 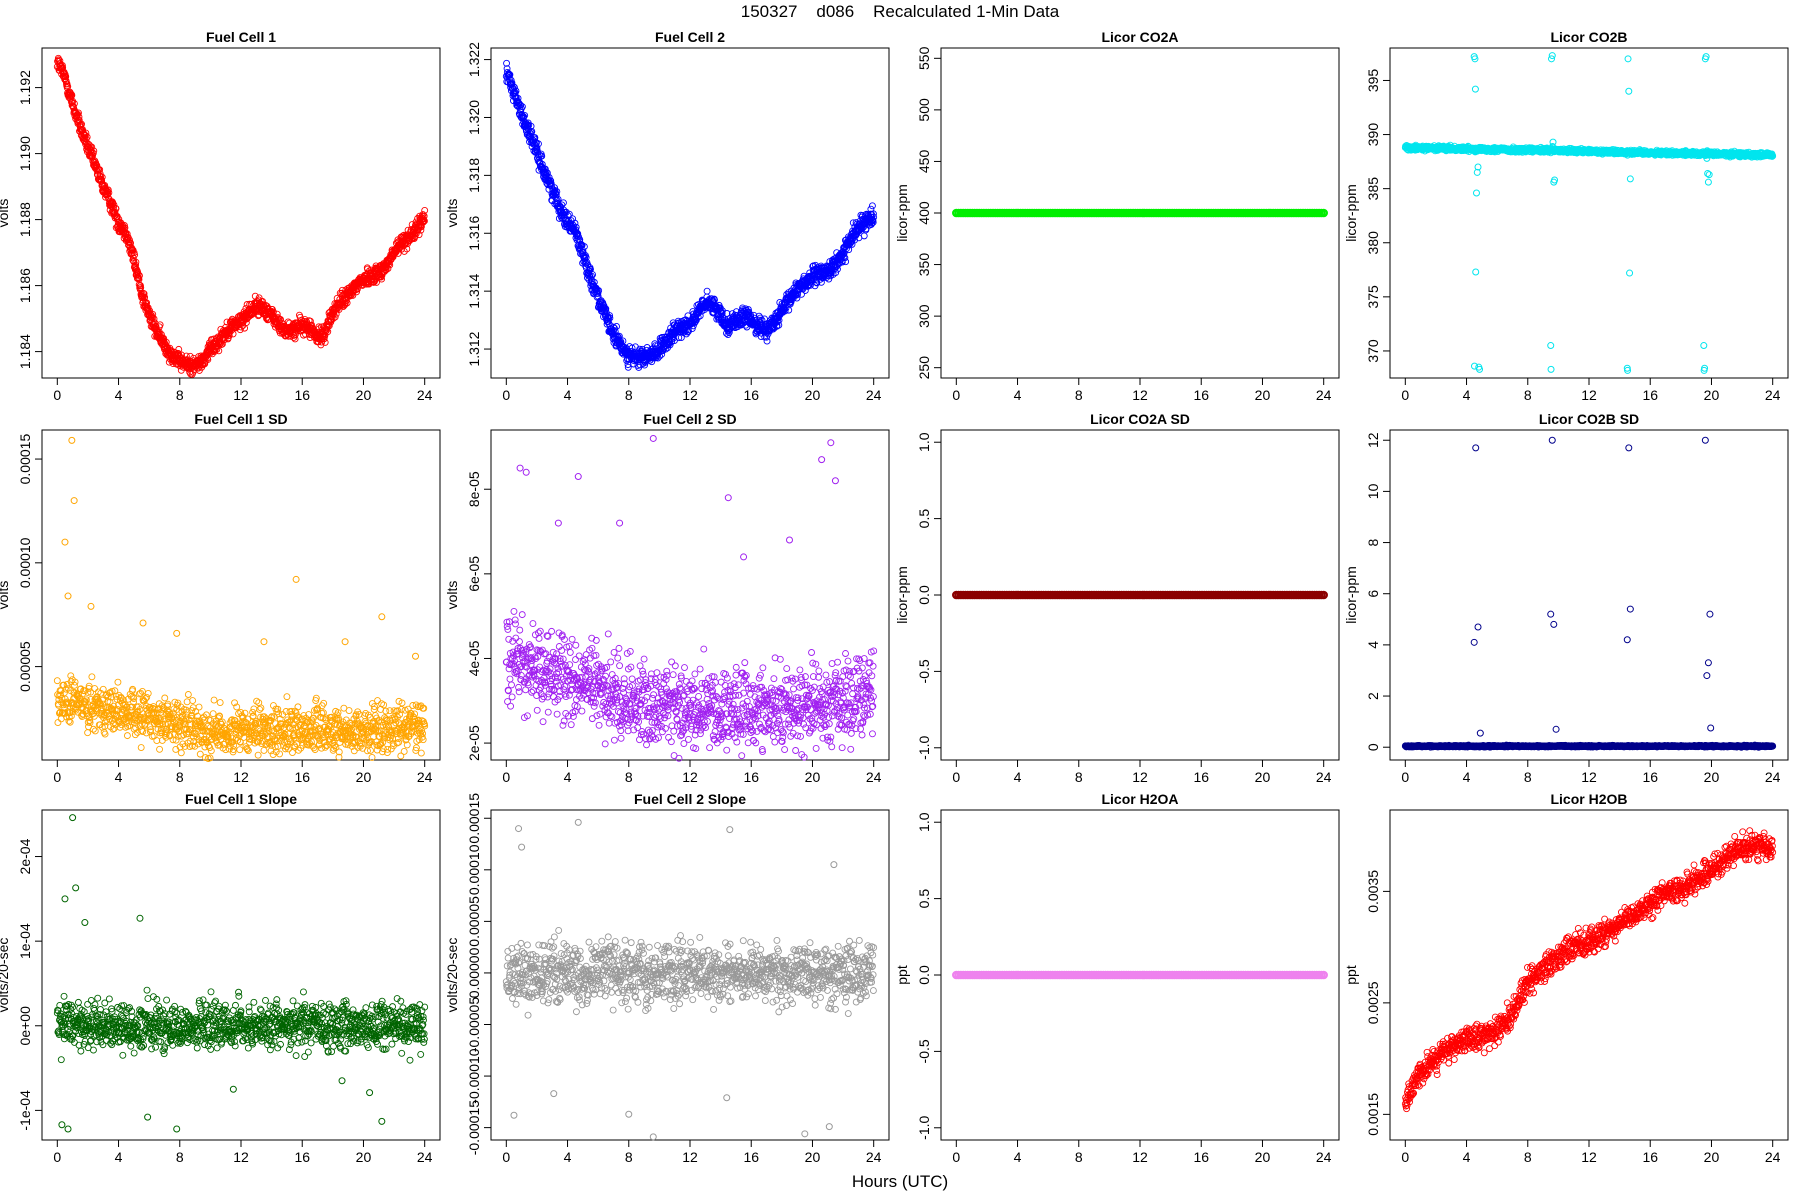 What do you see at coordinates (57, 395) in the screenshot?
I see `x-tick-label: 0` at bounding box center [57, 395].